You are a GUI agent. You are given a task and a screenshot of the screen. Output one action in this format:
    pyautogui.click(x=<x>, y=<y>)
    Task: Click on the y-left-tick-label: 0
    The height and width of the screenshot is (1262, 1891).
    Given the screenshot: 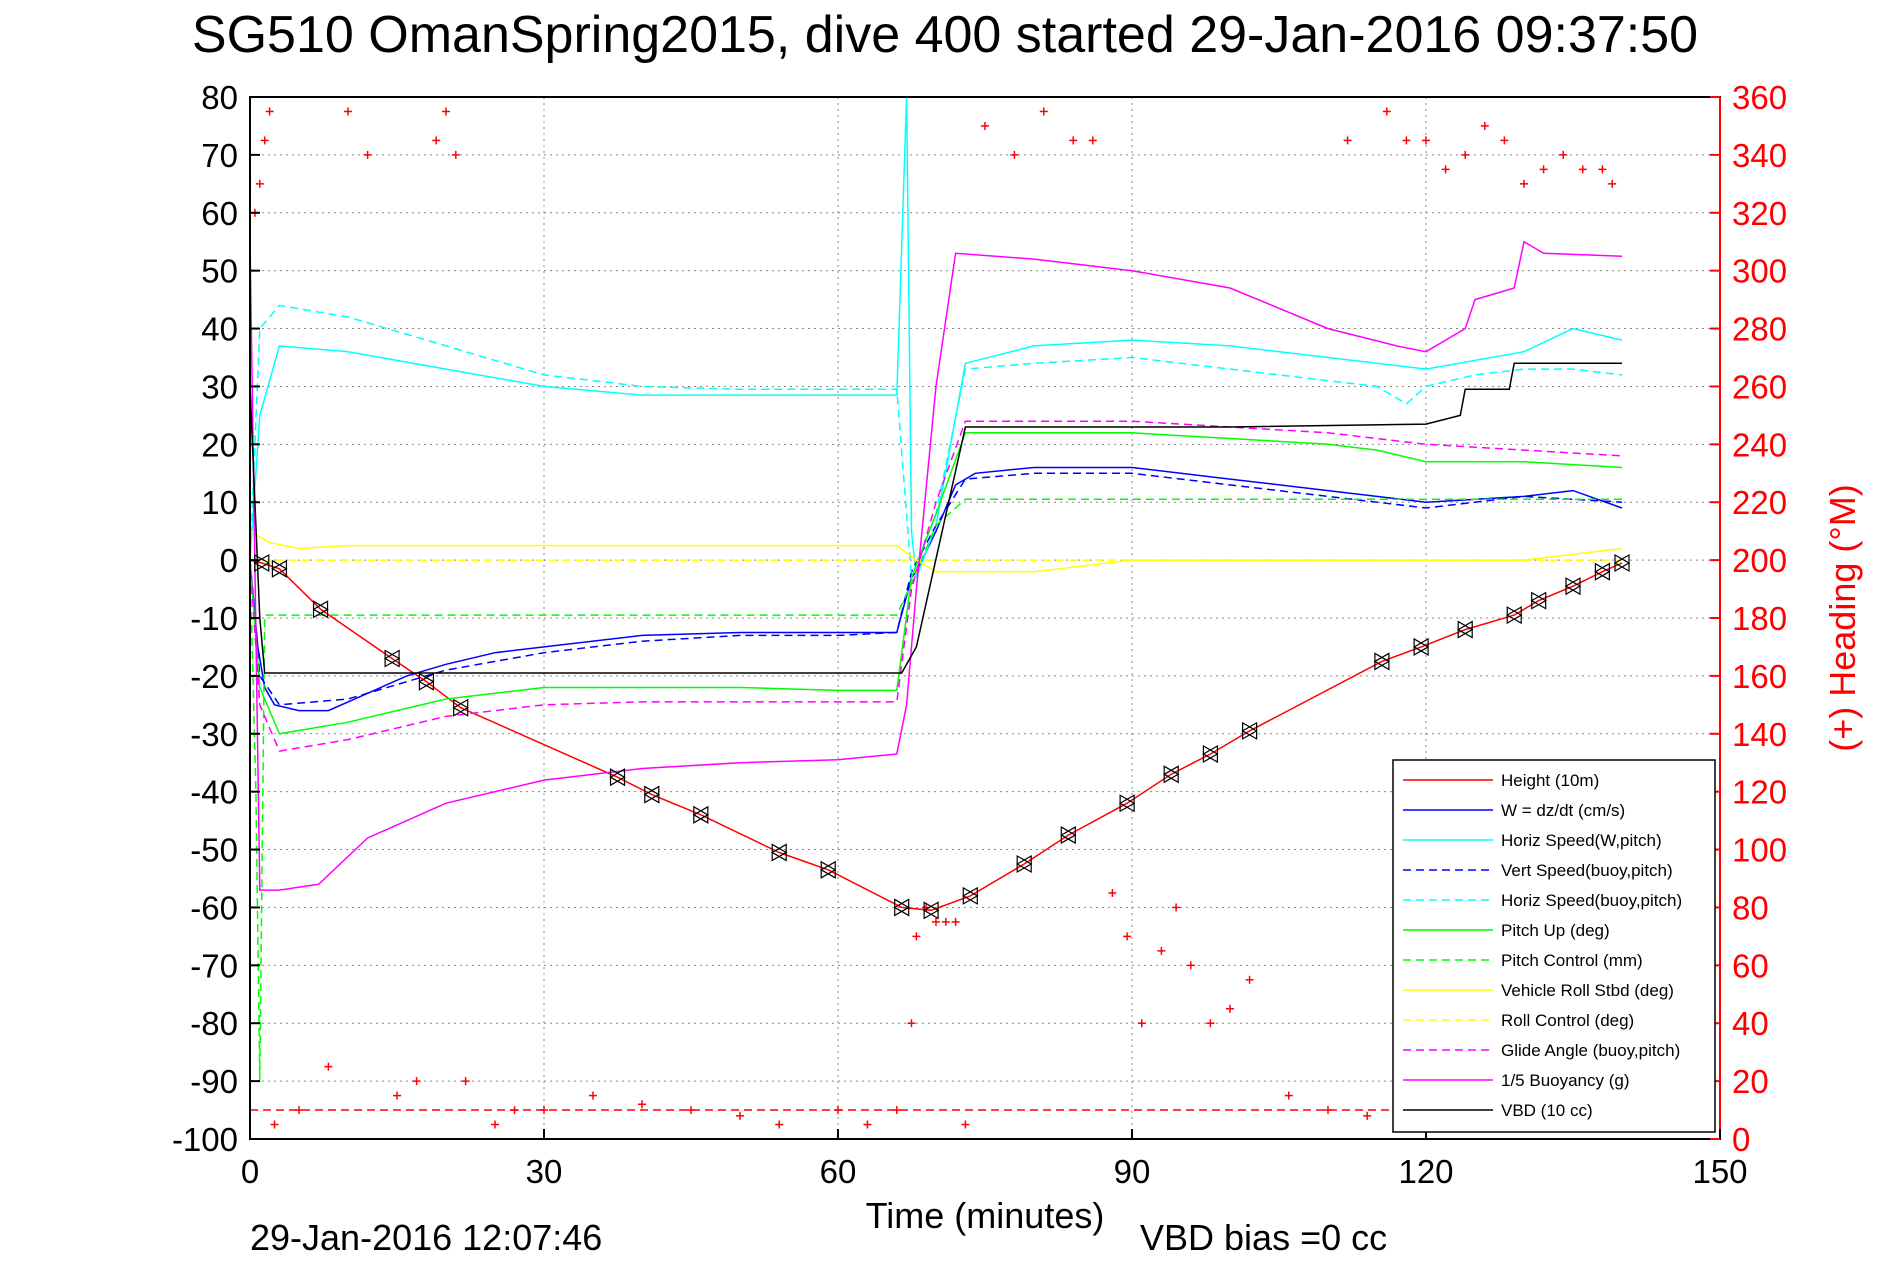 What is the action you would take?
    pyautogui.click(x=229, y=560)
    